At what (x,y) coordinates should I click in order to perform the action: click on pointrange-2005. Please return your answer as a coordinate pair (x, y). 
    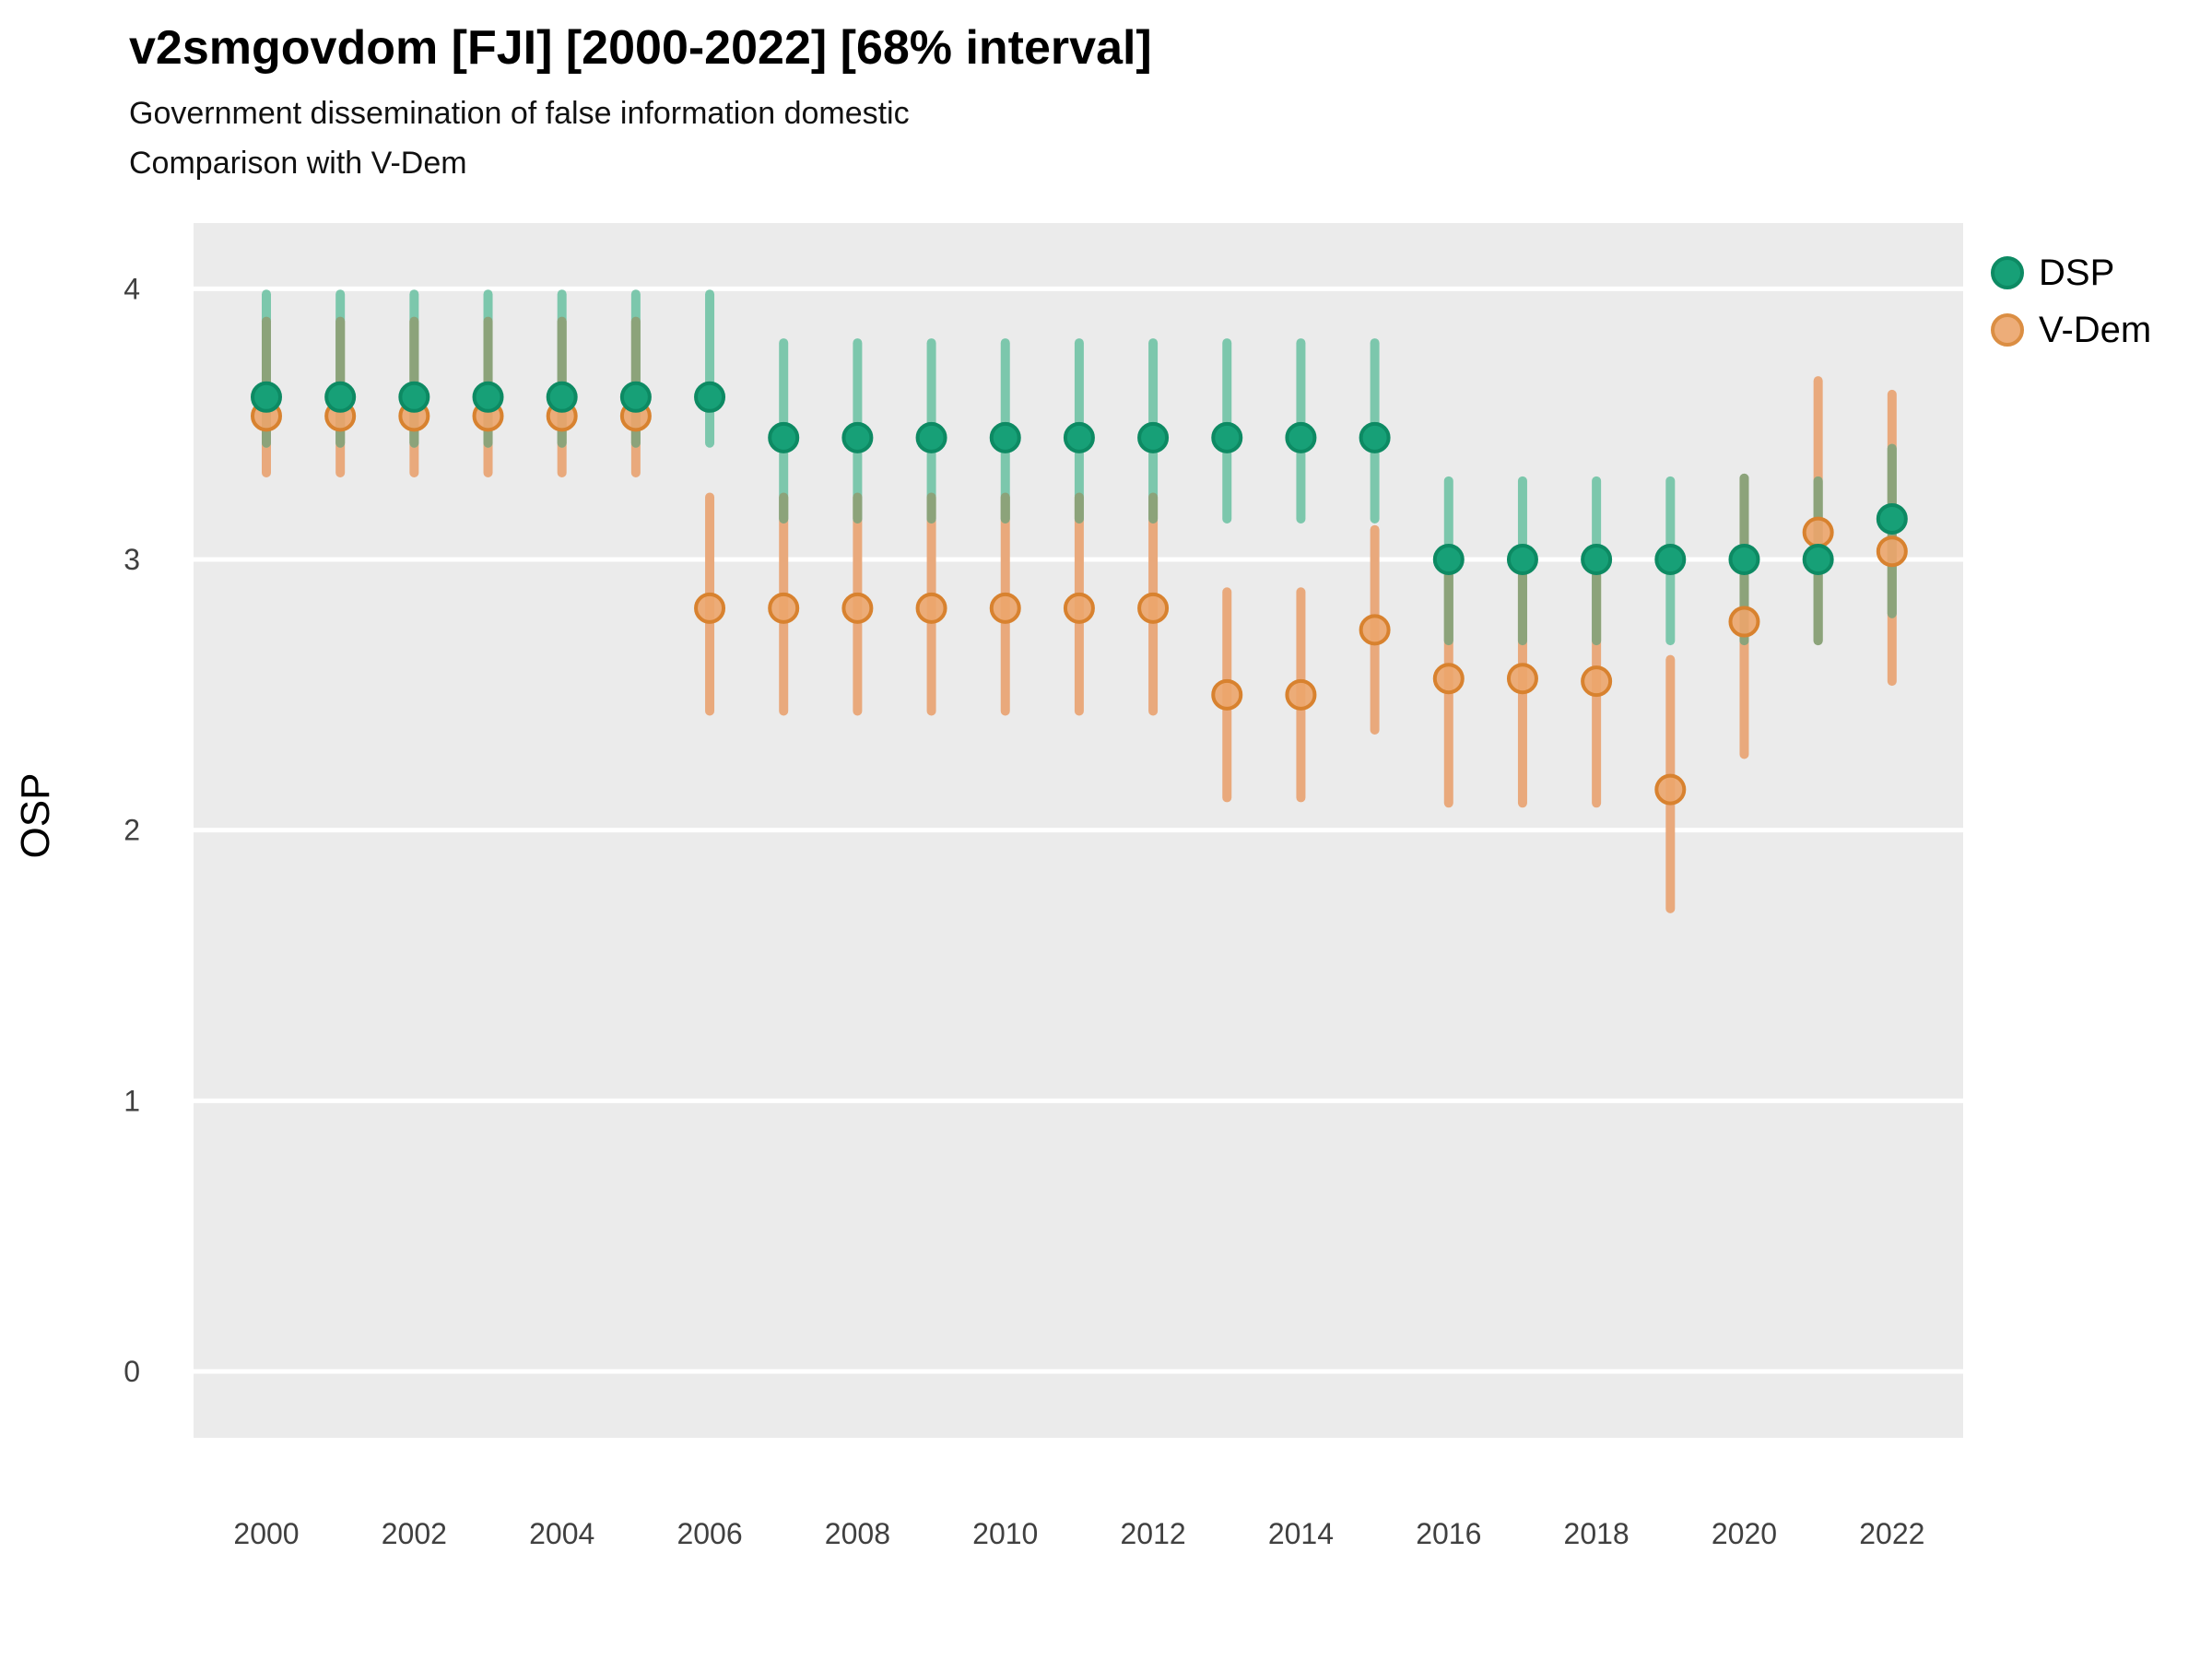
    Looking at the image, I should click on (635, 383).